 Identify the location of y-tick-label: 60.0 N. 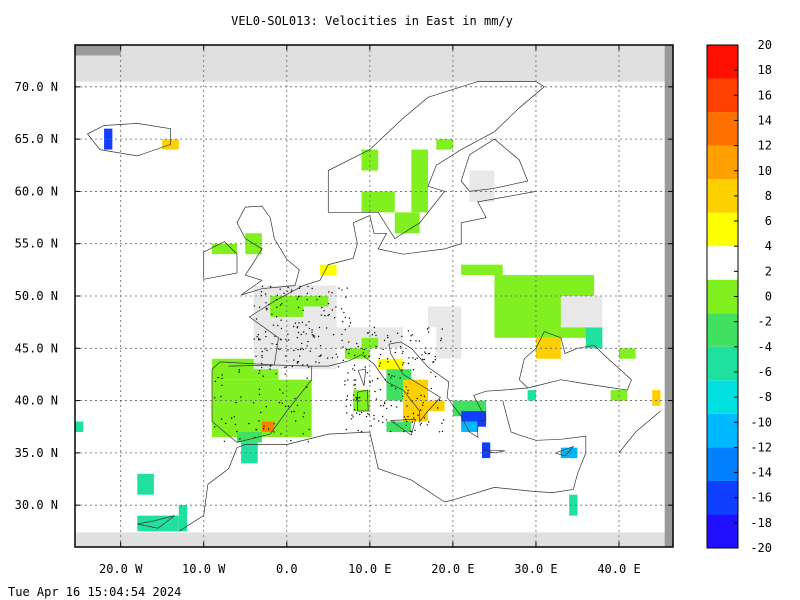
(36, 191).